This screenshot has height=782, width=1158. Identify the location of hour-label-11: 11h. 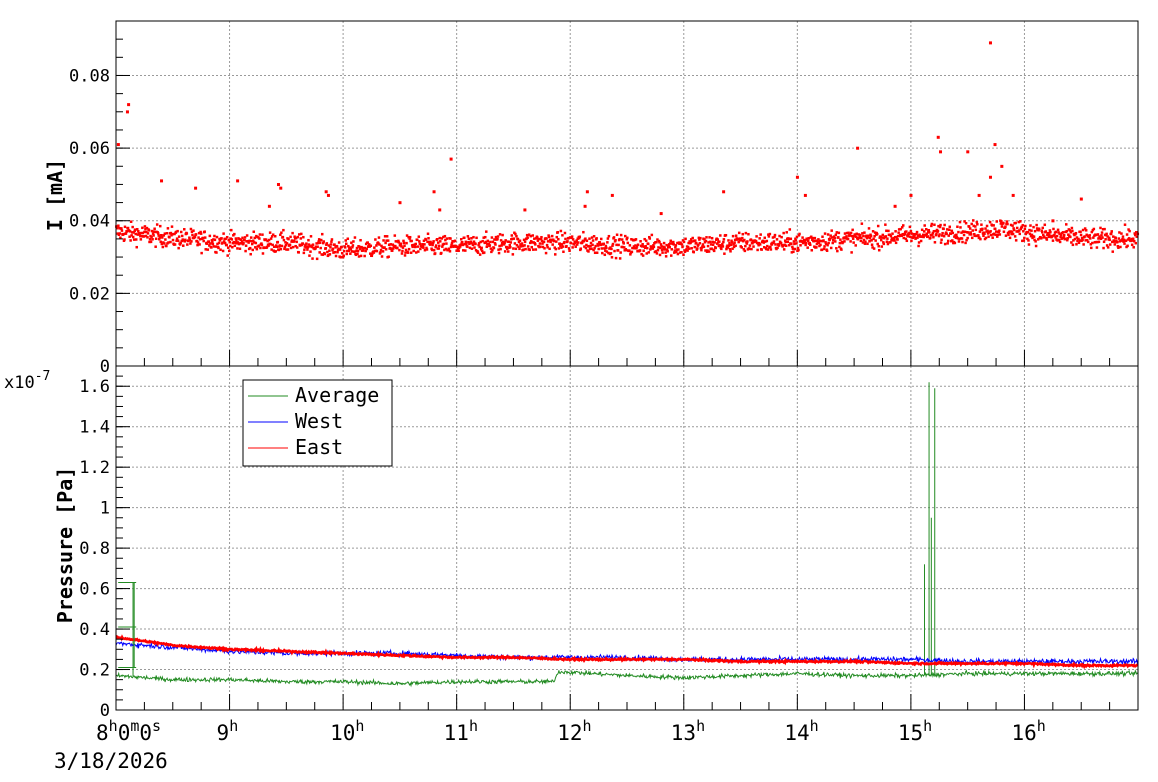
(461, 731).